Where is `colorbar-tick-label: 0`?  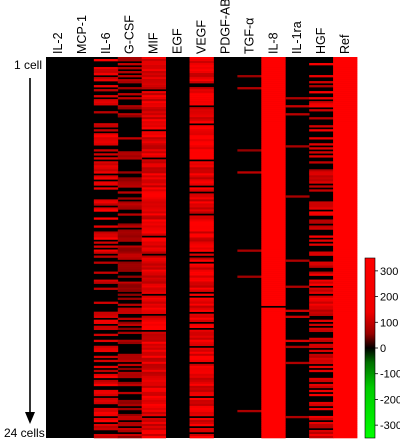
colorbar-tick-label: 0 is located at coordinates (383, 349).